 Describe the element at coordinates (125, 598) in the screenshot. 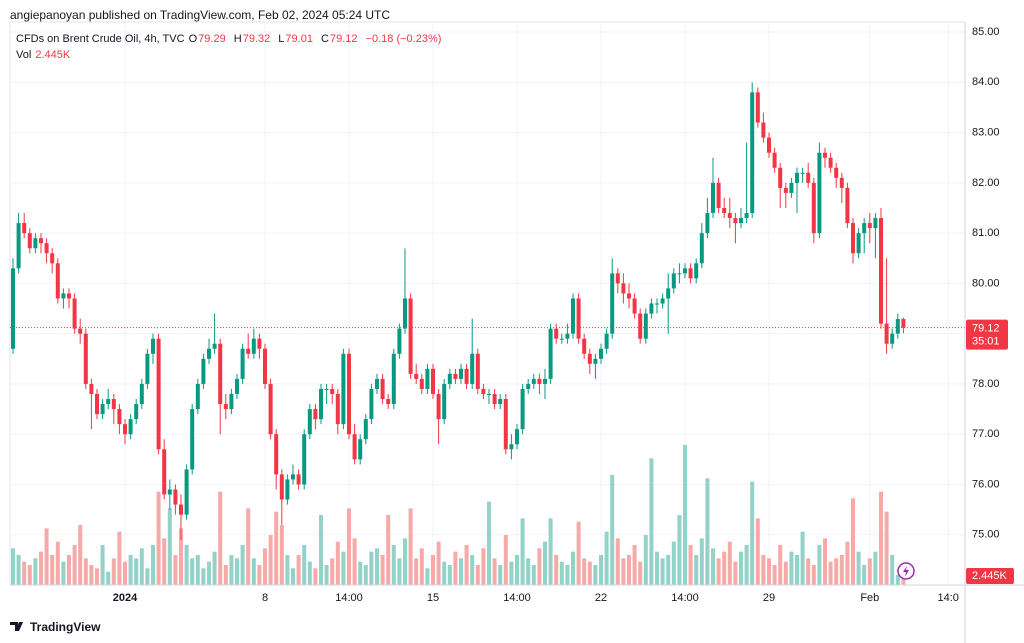

I see `x-tick-label: 2024` at that location.